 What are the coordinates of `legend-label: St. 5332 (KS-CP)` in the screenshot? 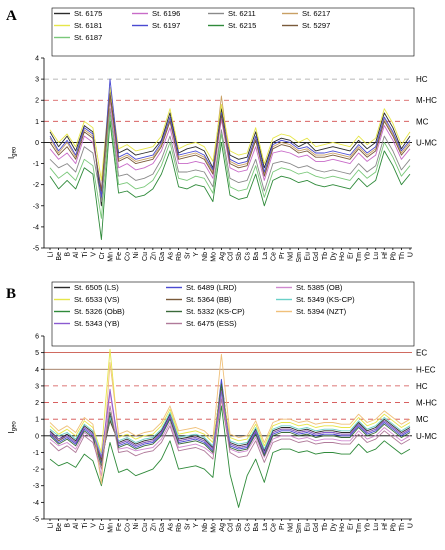 It's located at (215, 311).